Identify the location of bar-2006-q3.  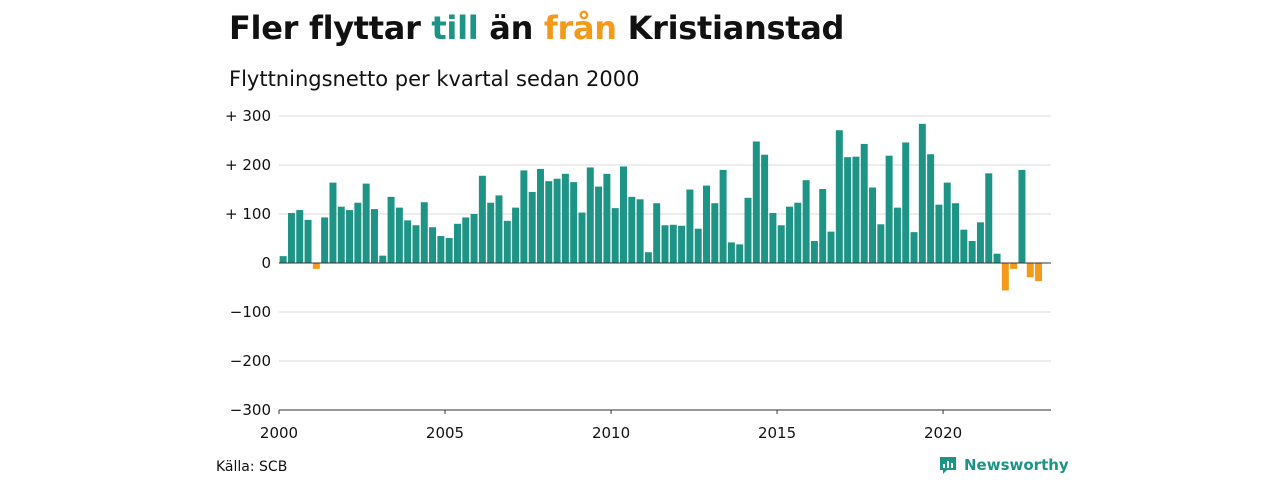
(499, 229).